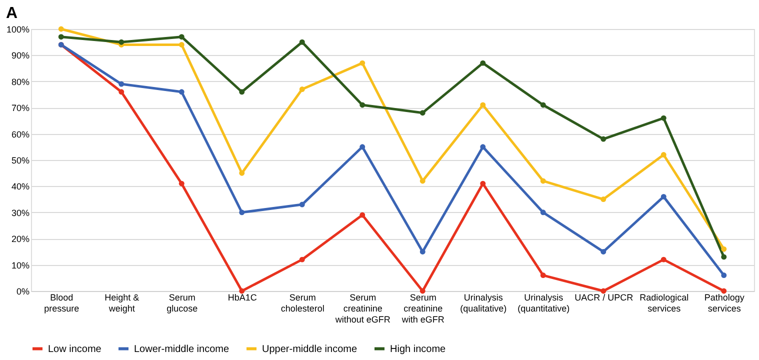  What do you see at coordinates (20, 213) in the screenshot?
I see `y-tick-label: 30%` at bounding box center [20, 213].